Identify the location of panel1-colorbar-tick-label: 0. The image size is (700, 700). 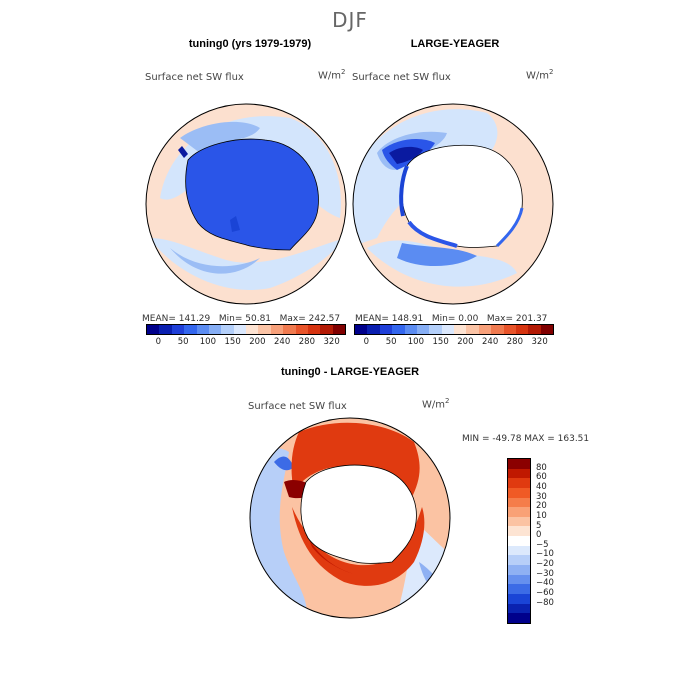
(158, 342).